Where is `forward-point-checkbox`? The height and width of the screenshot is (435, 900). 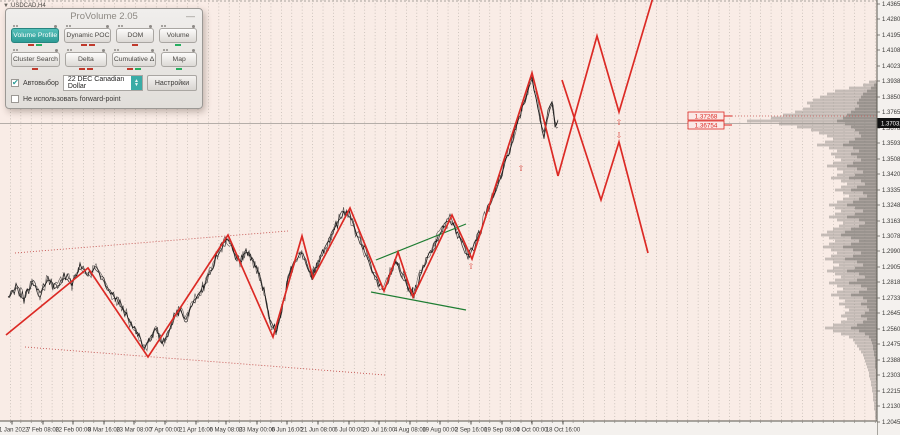 forward-point-checkbox is located at coordinates (15, 99).